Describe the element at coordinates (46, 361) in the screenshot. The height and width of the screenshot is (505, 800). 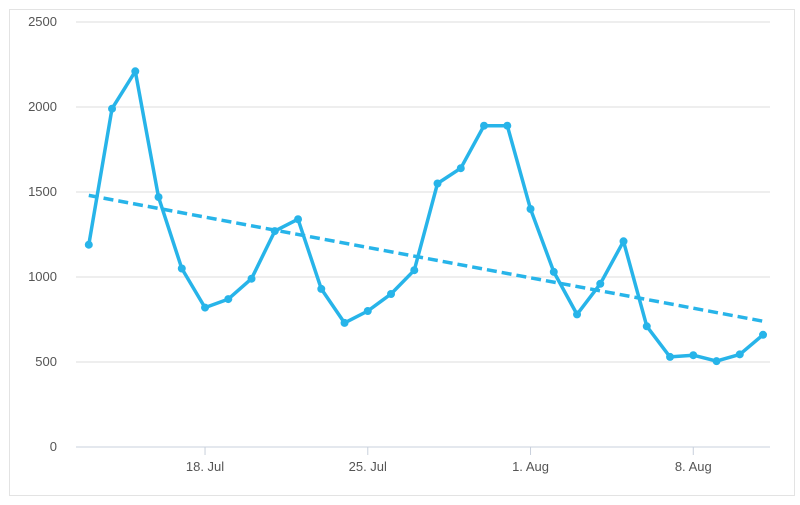
I see `y-tick-label-500: 500` at that location.